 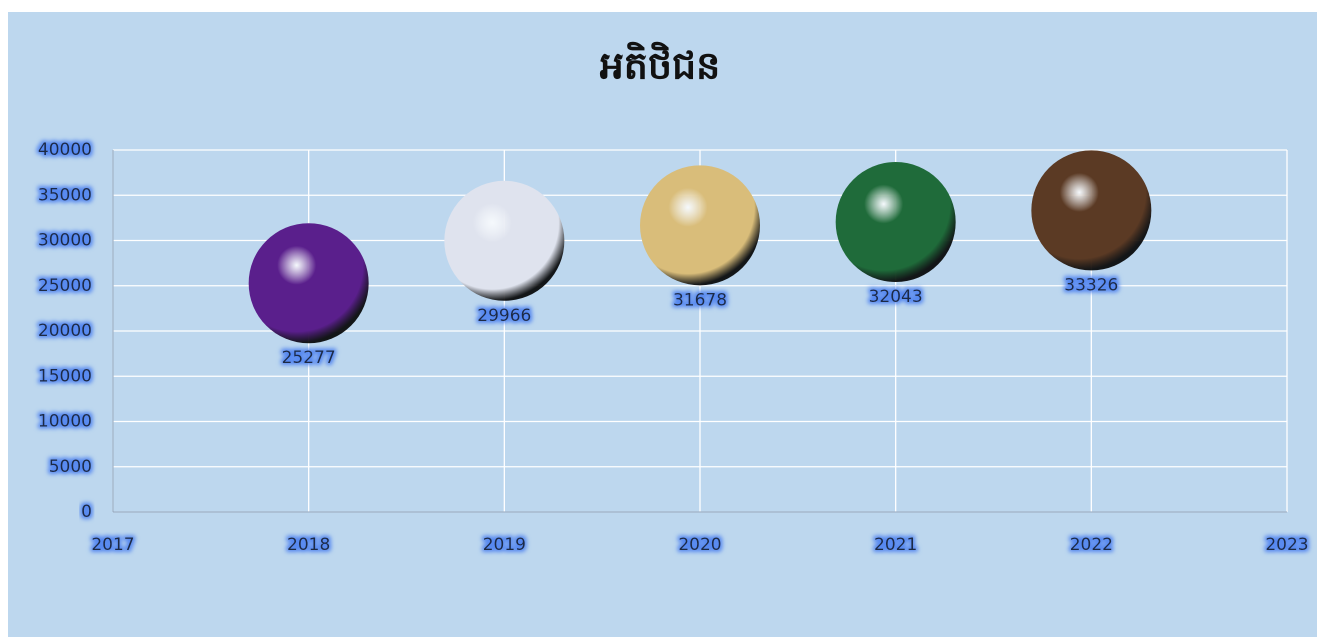 What do you see at coordinates (896, 297) in the screenshot?
I see `data-label: 32043` at bounding box center [896, 297].